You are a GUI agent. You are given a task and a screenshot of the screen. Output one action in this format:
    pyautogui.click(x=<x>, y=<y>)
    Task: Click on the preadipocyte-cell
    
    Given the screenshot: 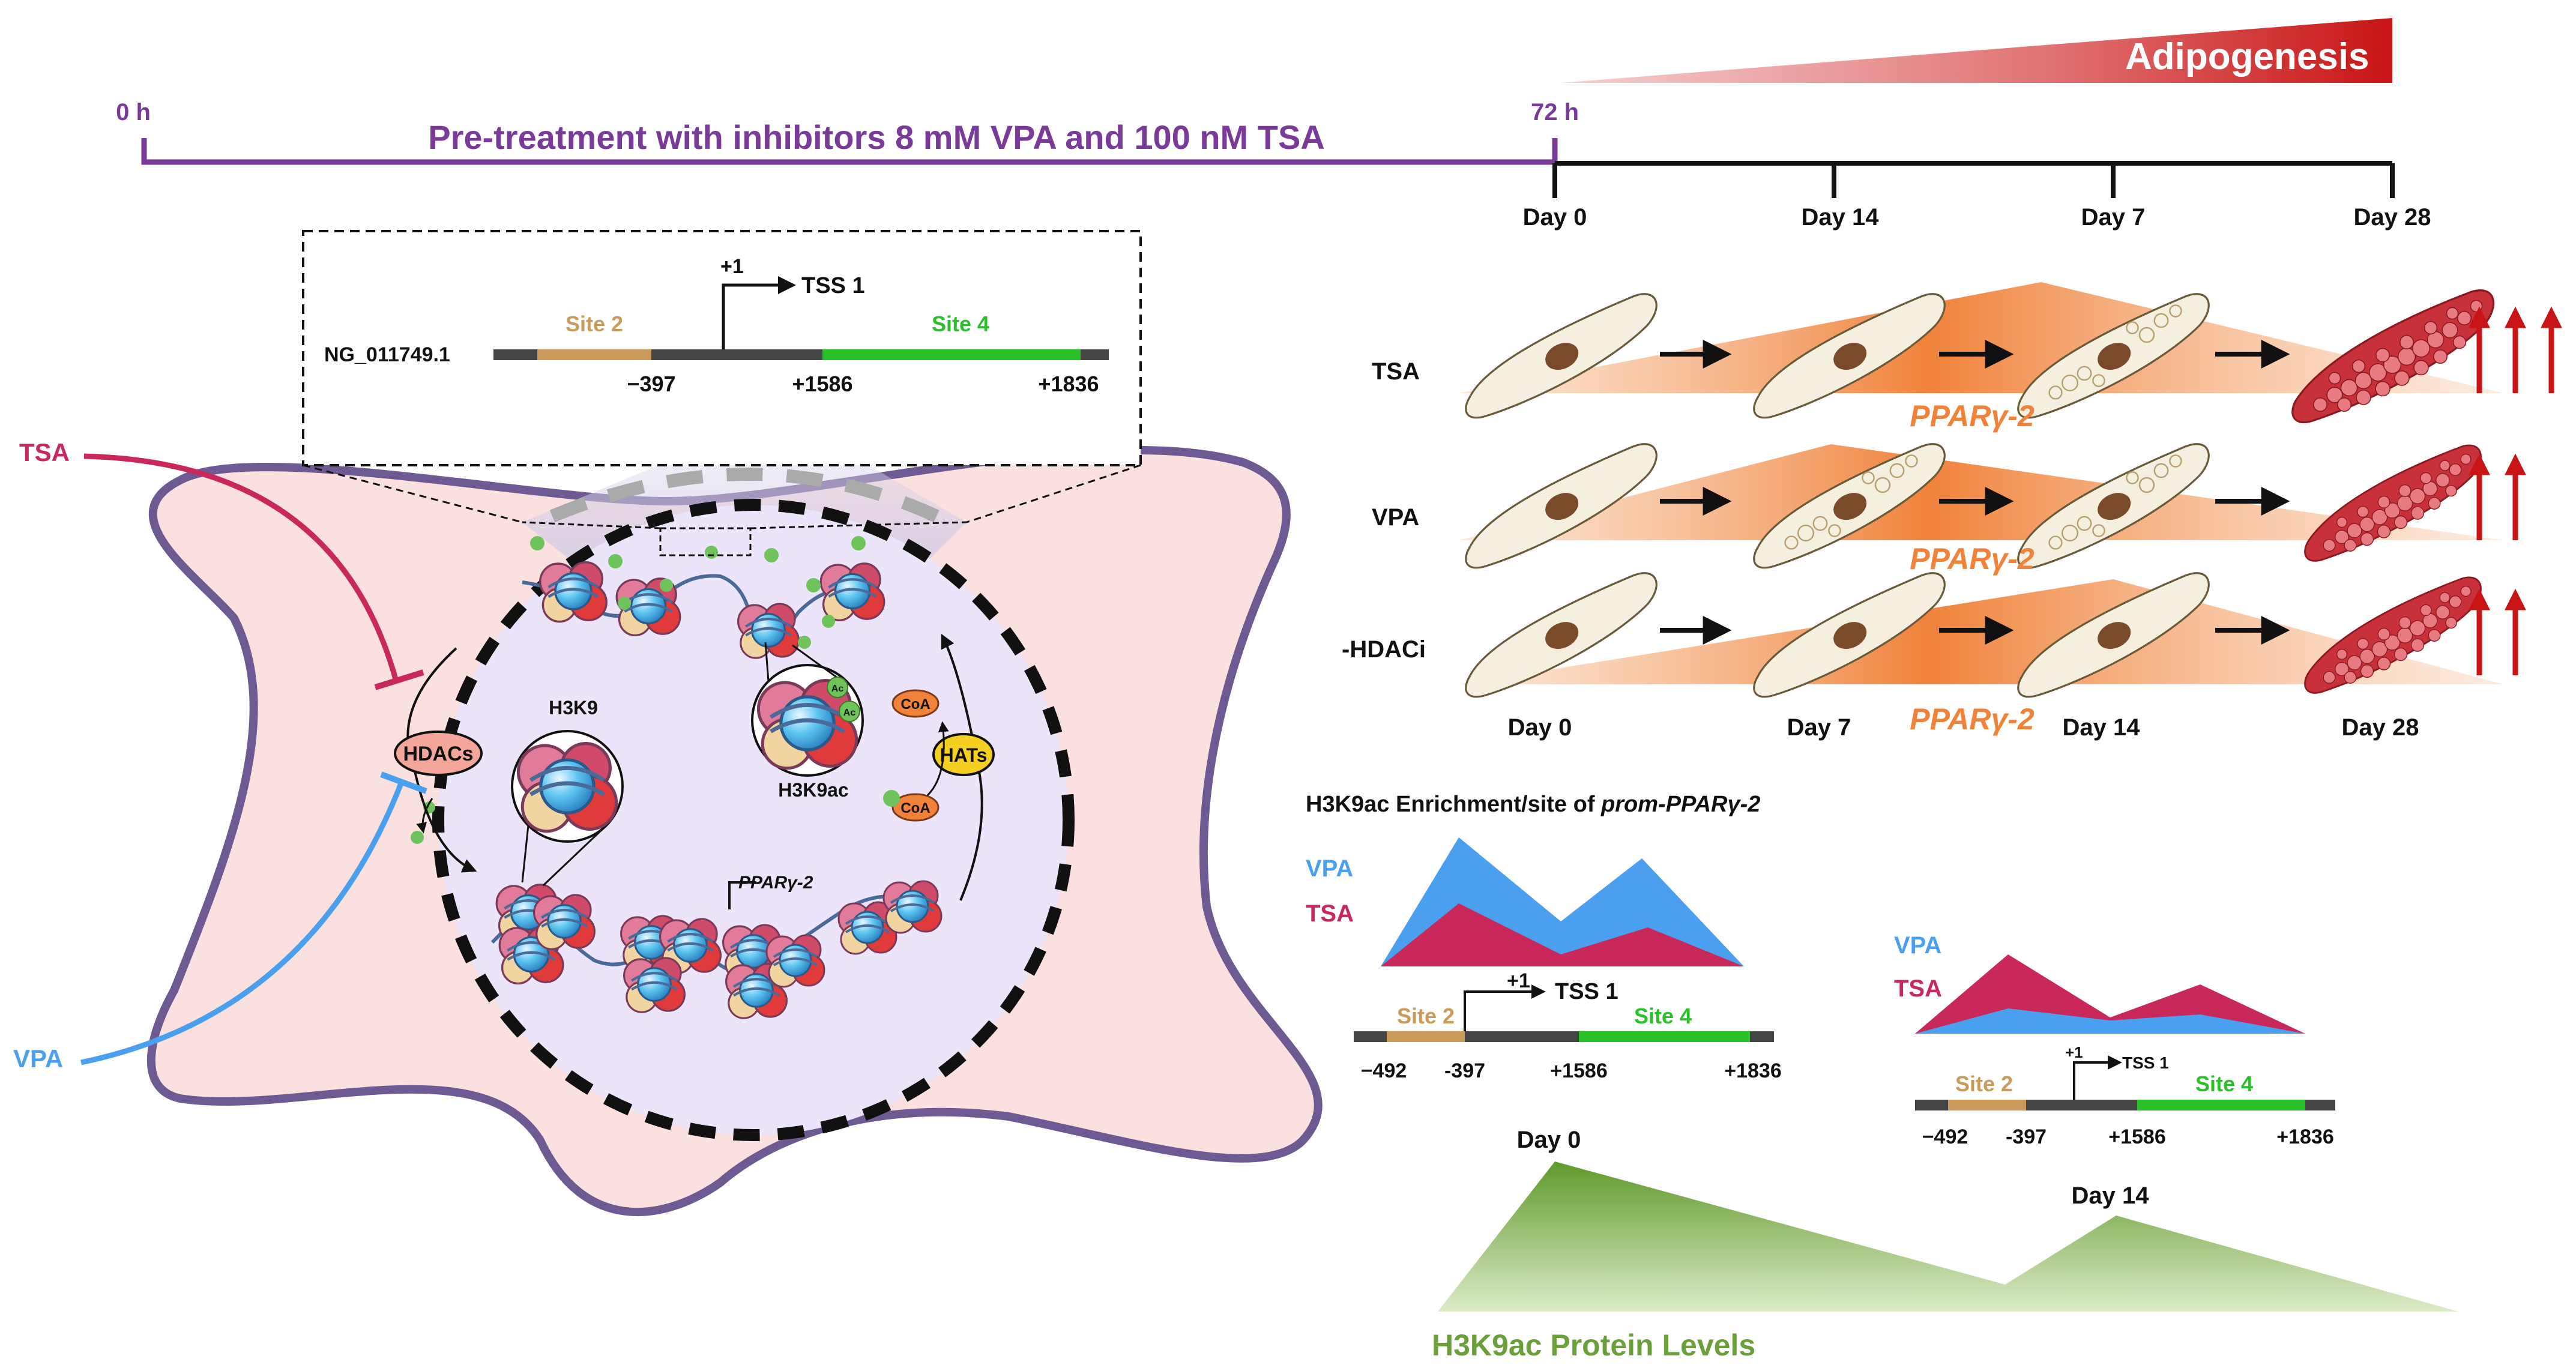 What is the action you would take?
    pyautogui.click(x=1561, y=356)
    